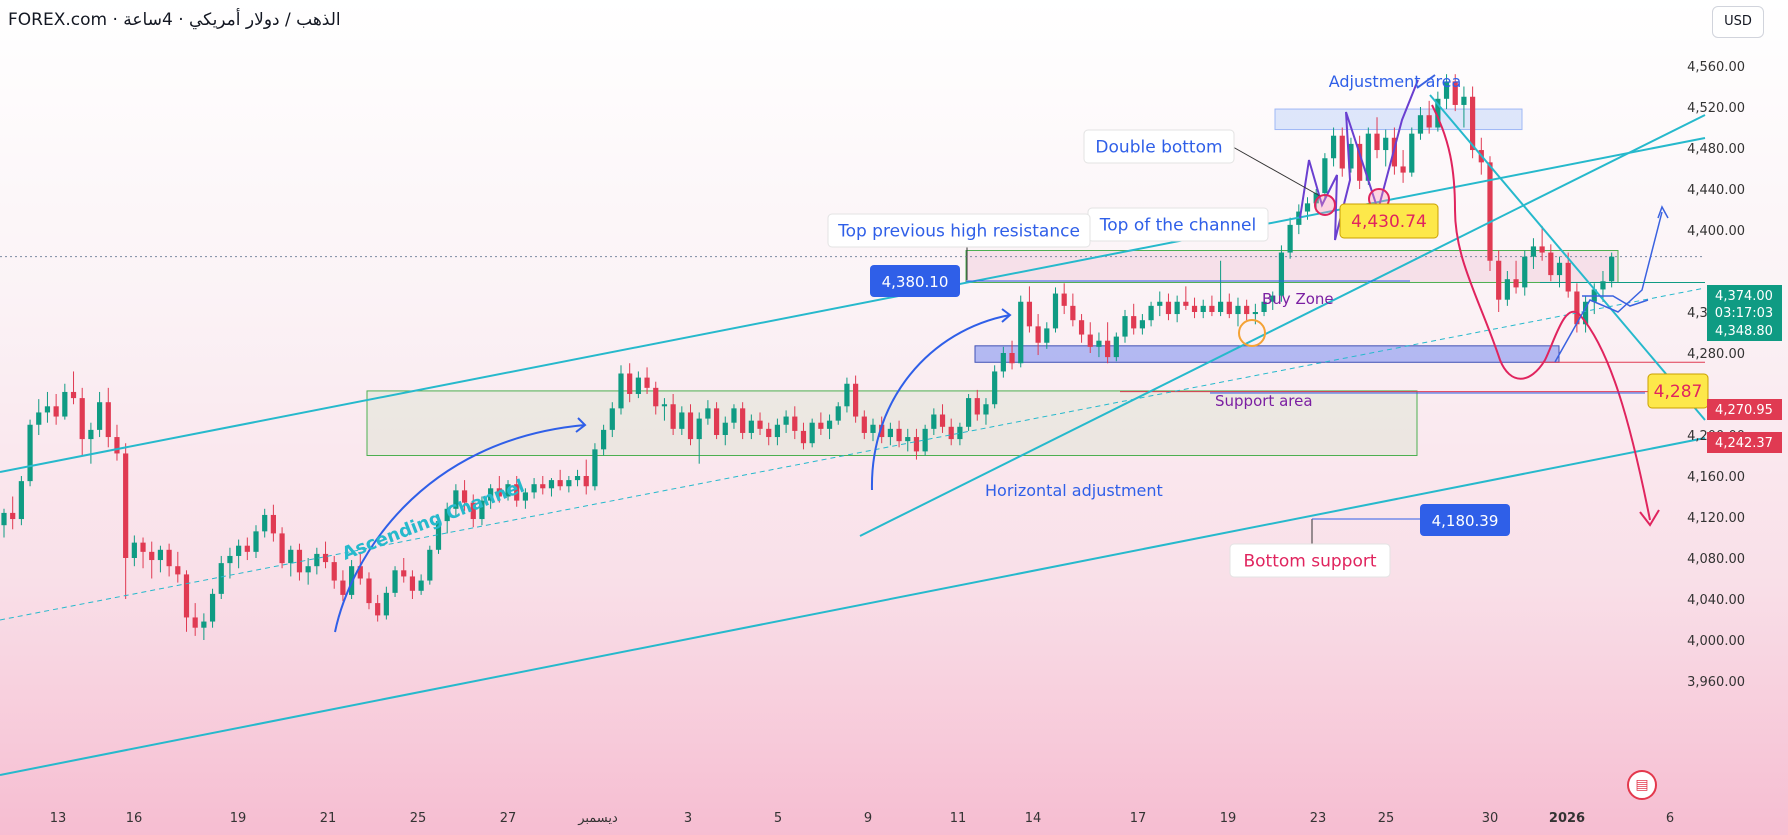 The image size is (1788, 835). Describe the element at coordinates (1177, 226) in the screenshot. I see `top-of-channel-label-text: Top of the channel` at that location.